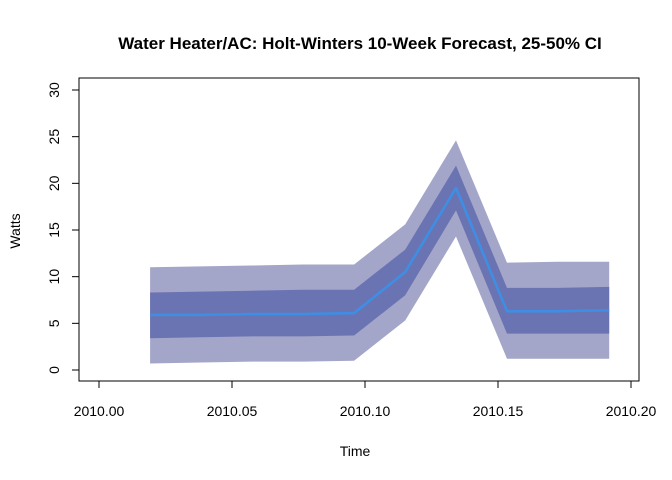 The image size is (672, 480). What do you see at coordinates (365, 399) in the screenshot?
I see `x-axis: 2010.00 2010.05 2010.10 2010.15 2010.20` at bounding box center [365, 399].